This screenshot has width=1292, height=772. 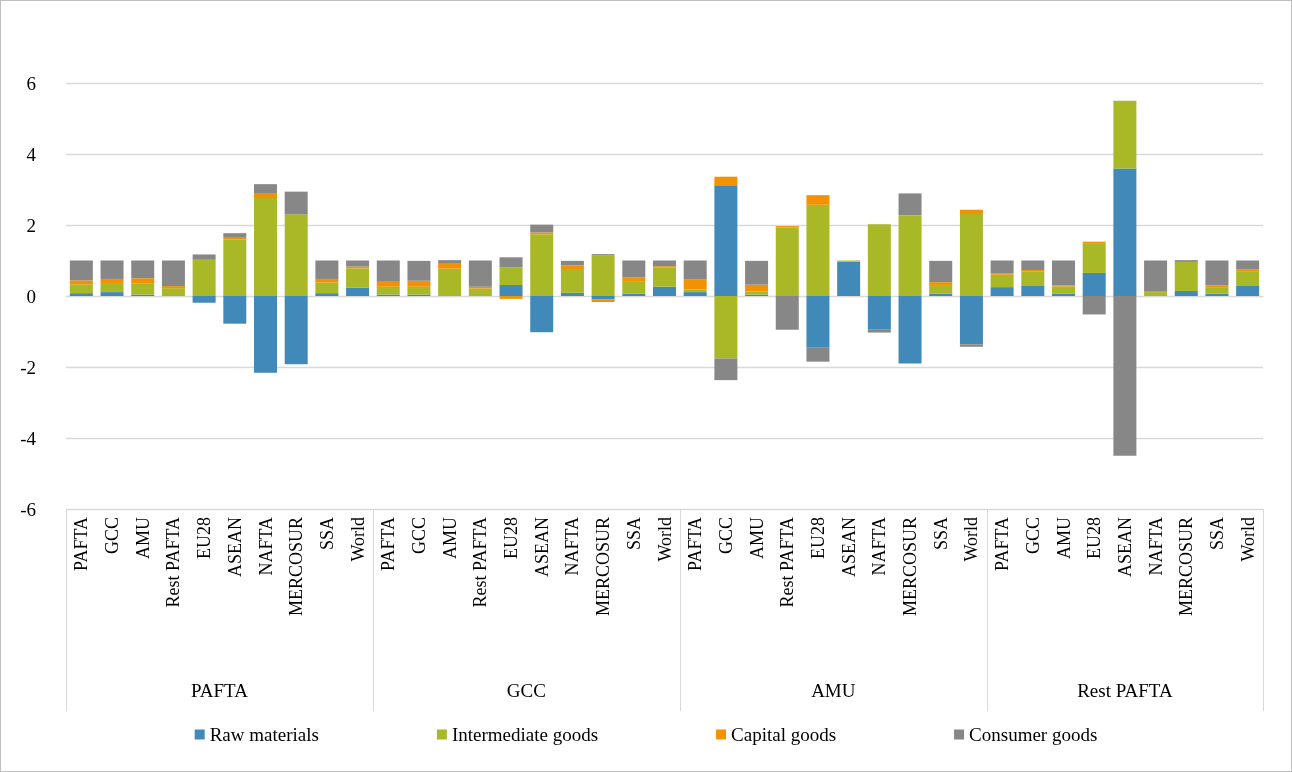 What do you see at coordinates (31, 154) in the screenshot?
I see `y-tick-label: 4` at bounding box center [31, 154].